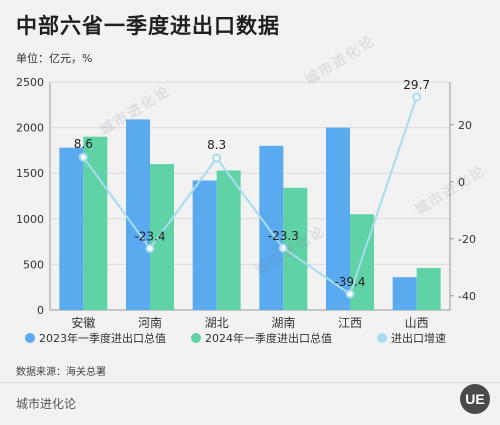 This screenshot has width=500, height=425. Describe the element at coordinates (416, 85) in the screenshot. I see `growth-data-label: 29.7` at that location.